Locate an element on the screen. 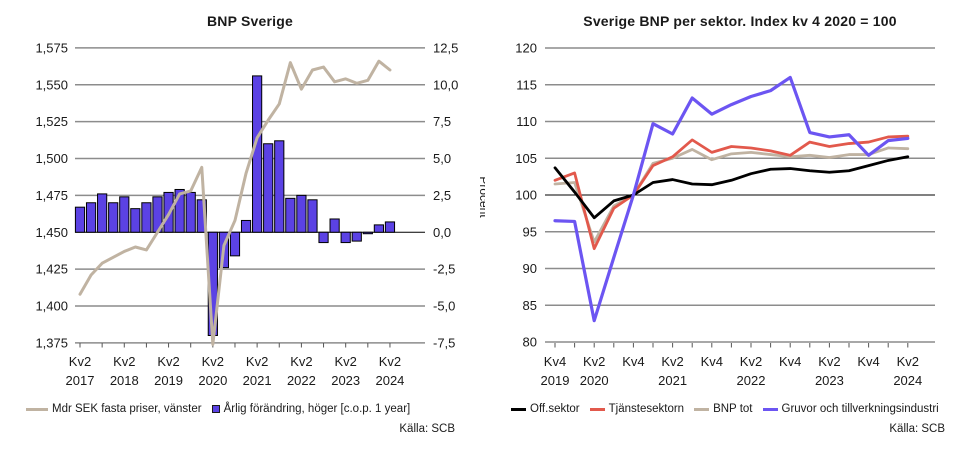 This screenshot has height=463, width=970. legend-label: Off.sektor is located at coordinates (555, 409).